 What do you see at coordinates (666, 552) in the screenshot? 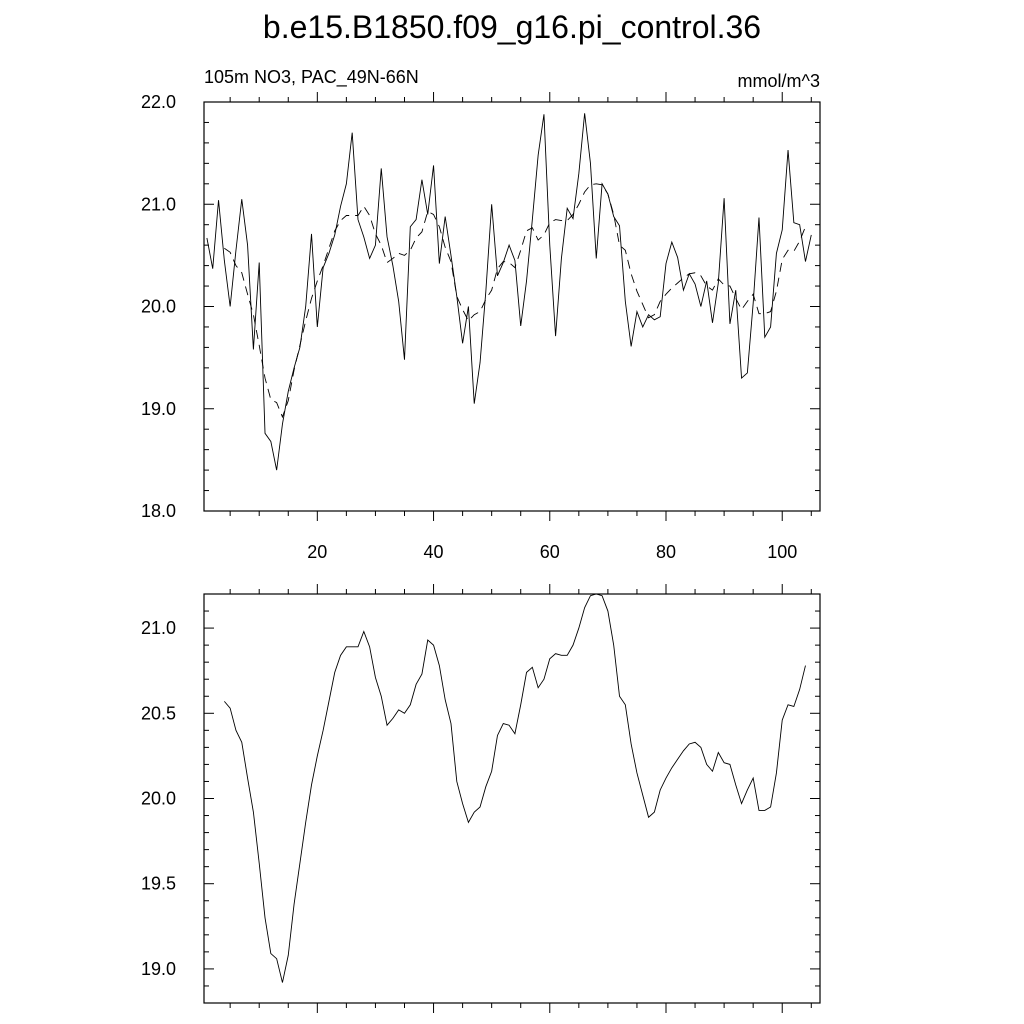
I see `top-xtick-label: 80` at bounding box center [666, 552].